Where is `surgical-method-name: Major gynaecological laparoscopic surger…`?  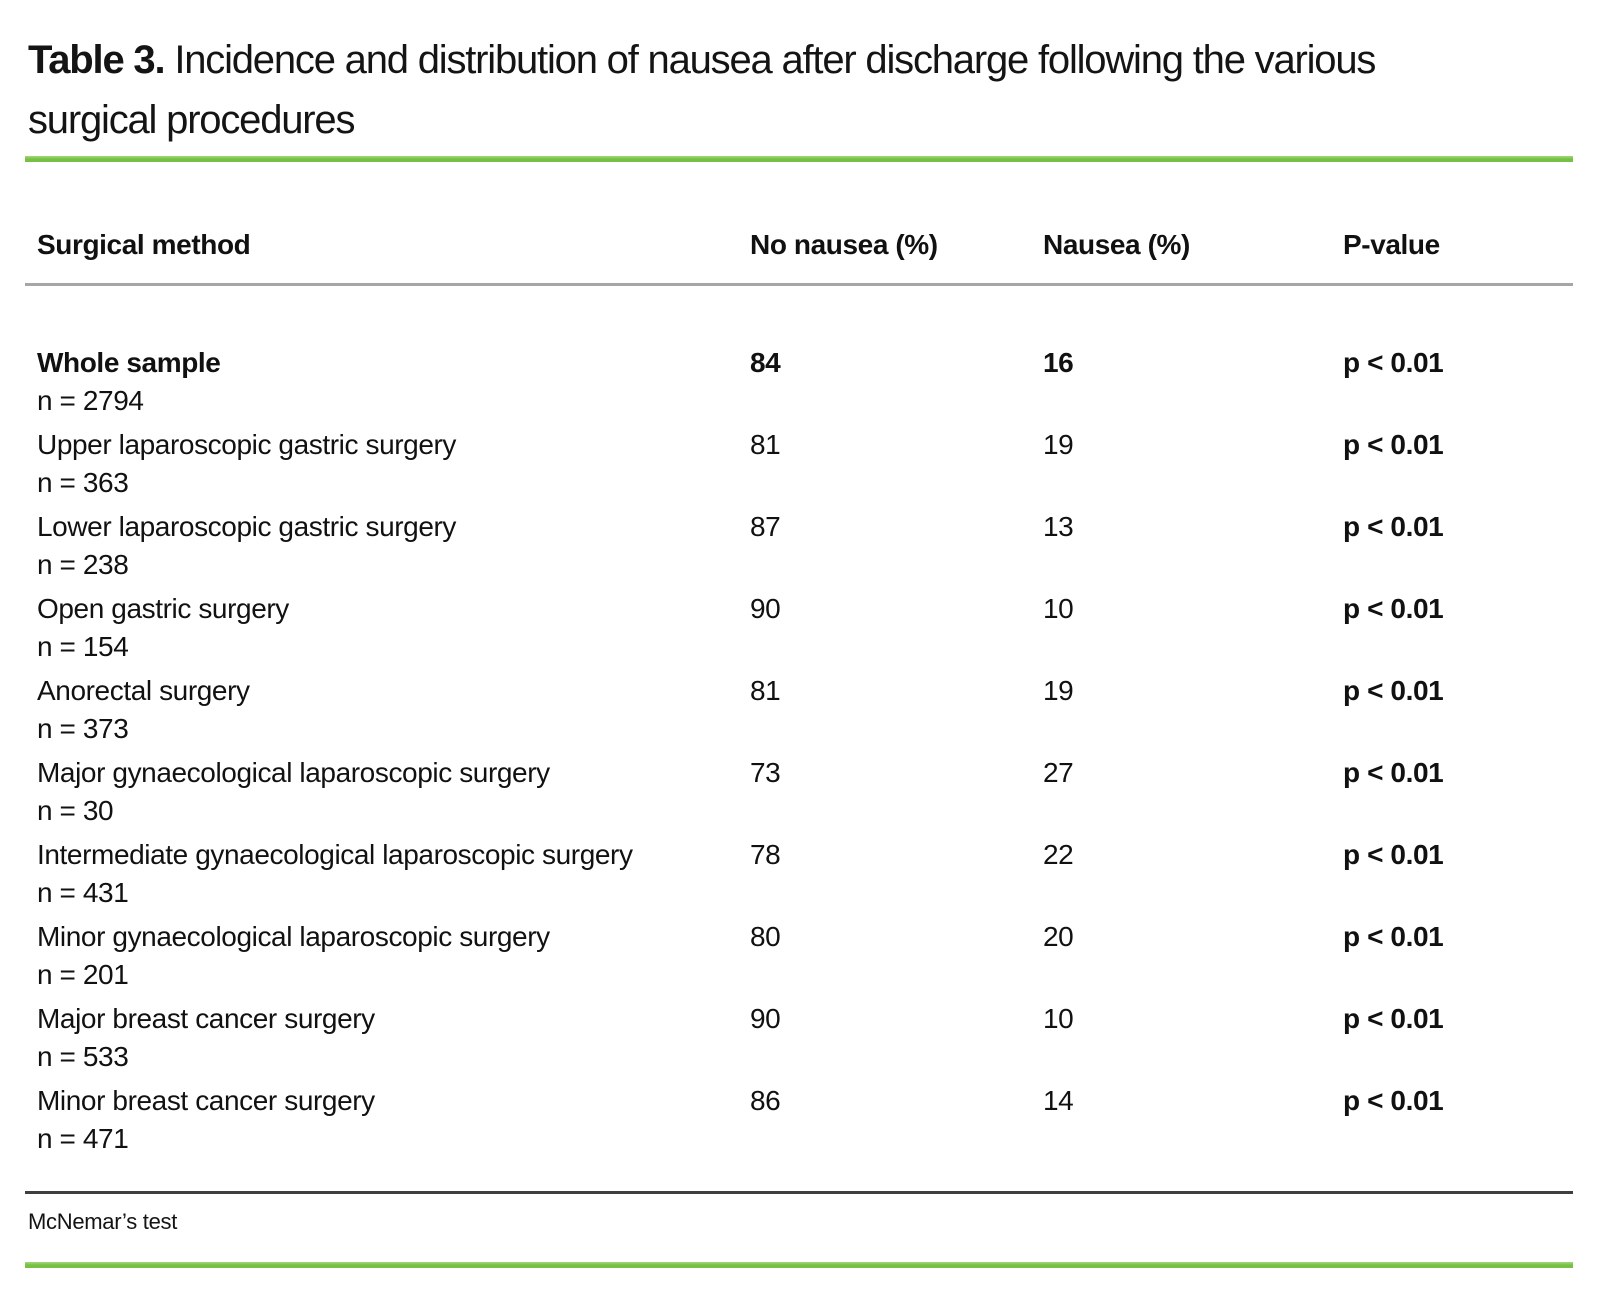 surgical-method-name: Major gynaecological laparoscopic surger… is located at coordinates (293, 772).